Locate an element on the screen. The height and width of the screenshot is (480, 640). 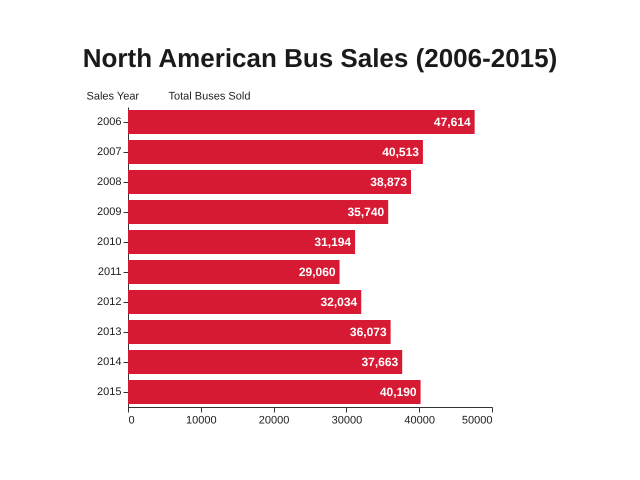
y-tick-label: 2014 is located at coordinates (109, 362).